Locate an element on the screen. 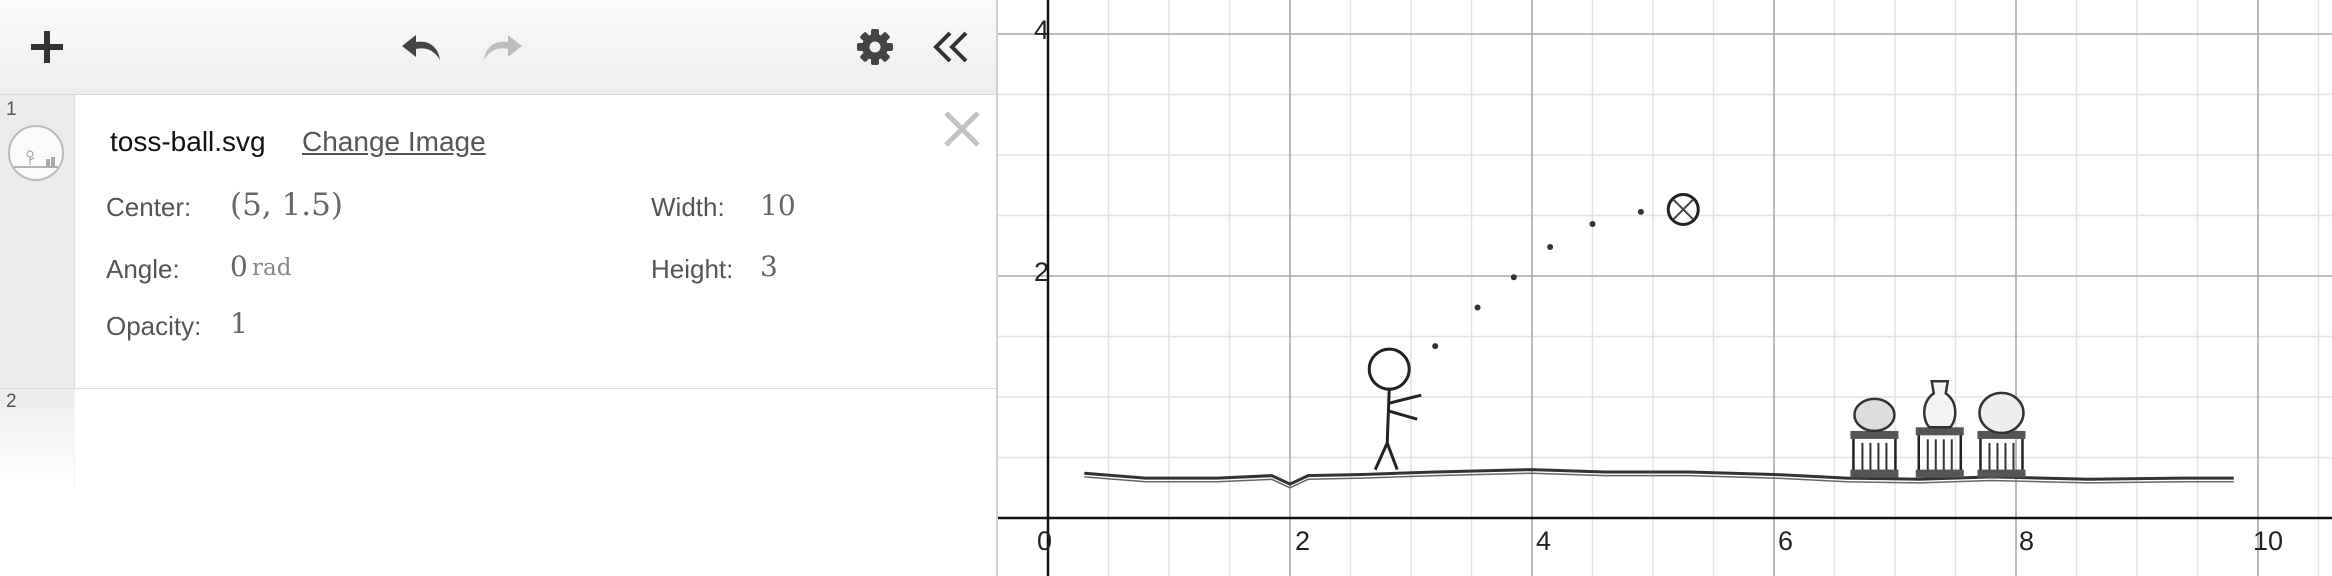 The image size is (2332, 576). row-gutter: 1 is located at coordinates (37, 241).